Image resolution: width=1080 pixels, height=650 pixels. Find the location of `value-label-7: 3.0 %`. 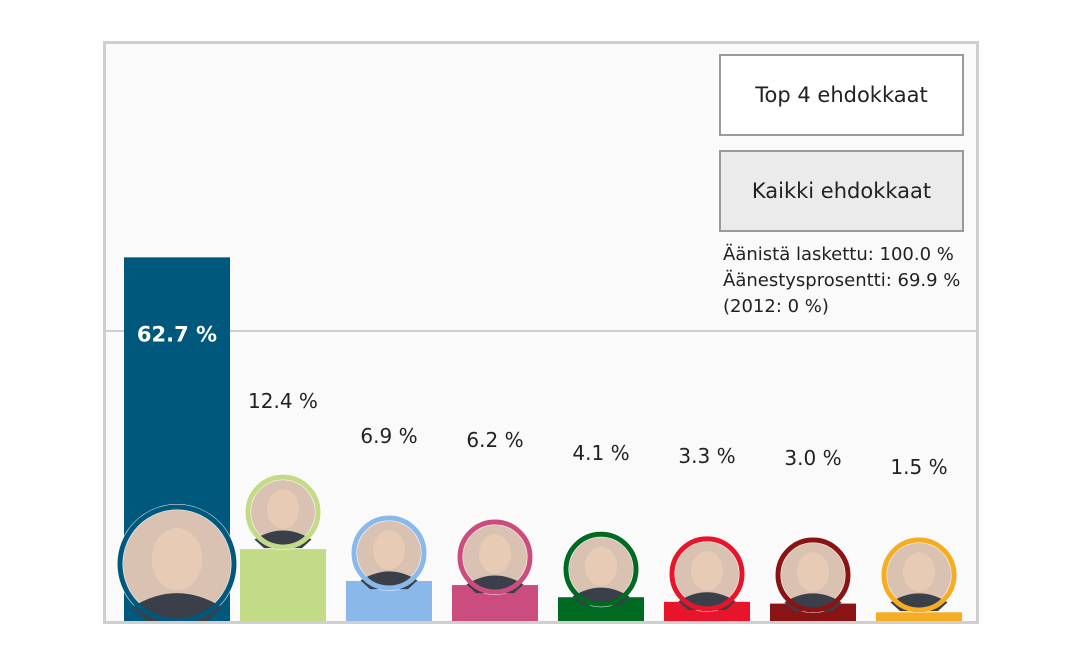

value-label-7: 3.0 % is located at coordinates (812, 458).